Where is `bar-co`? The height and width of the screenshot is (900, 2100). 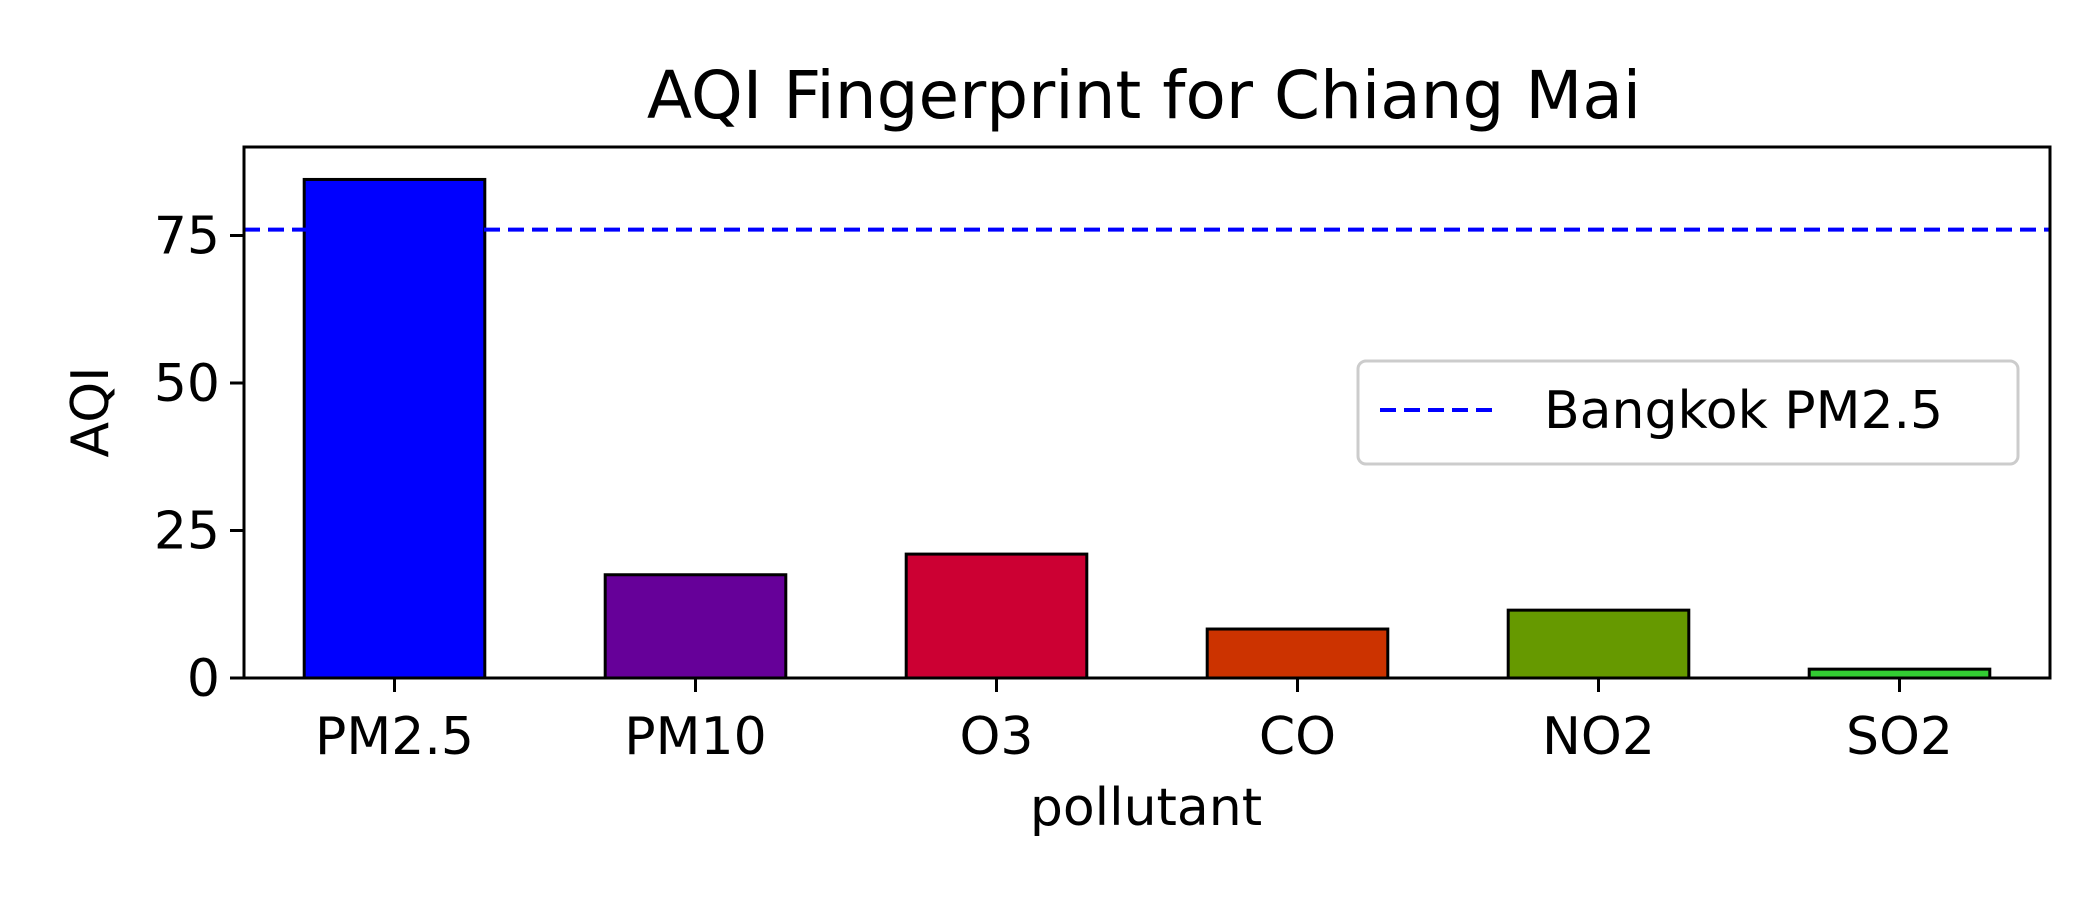
bar-co is located at coordinates (1297, 653).